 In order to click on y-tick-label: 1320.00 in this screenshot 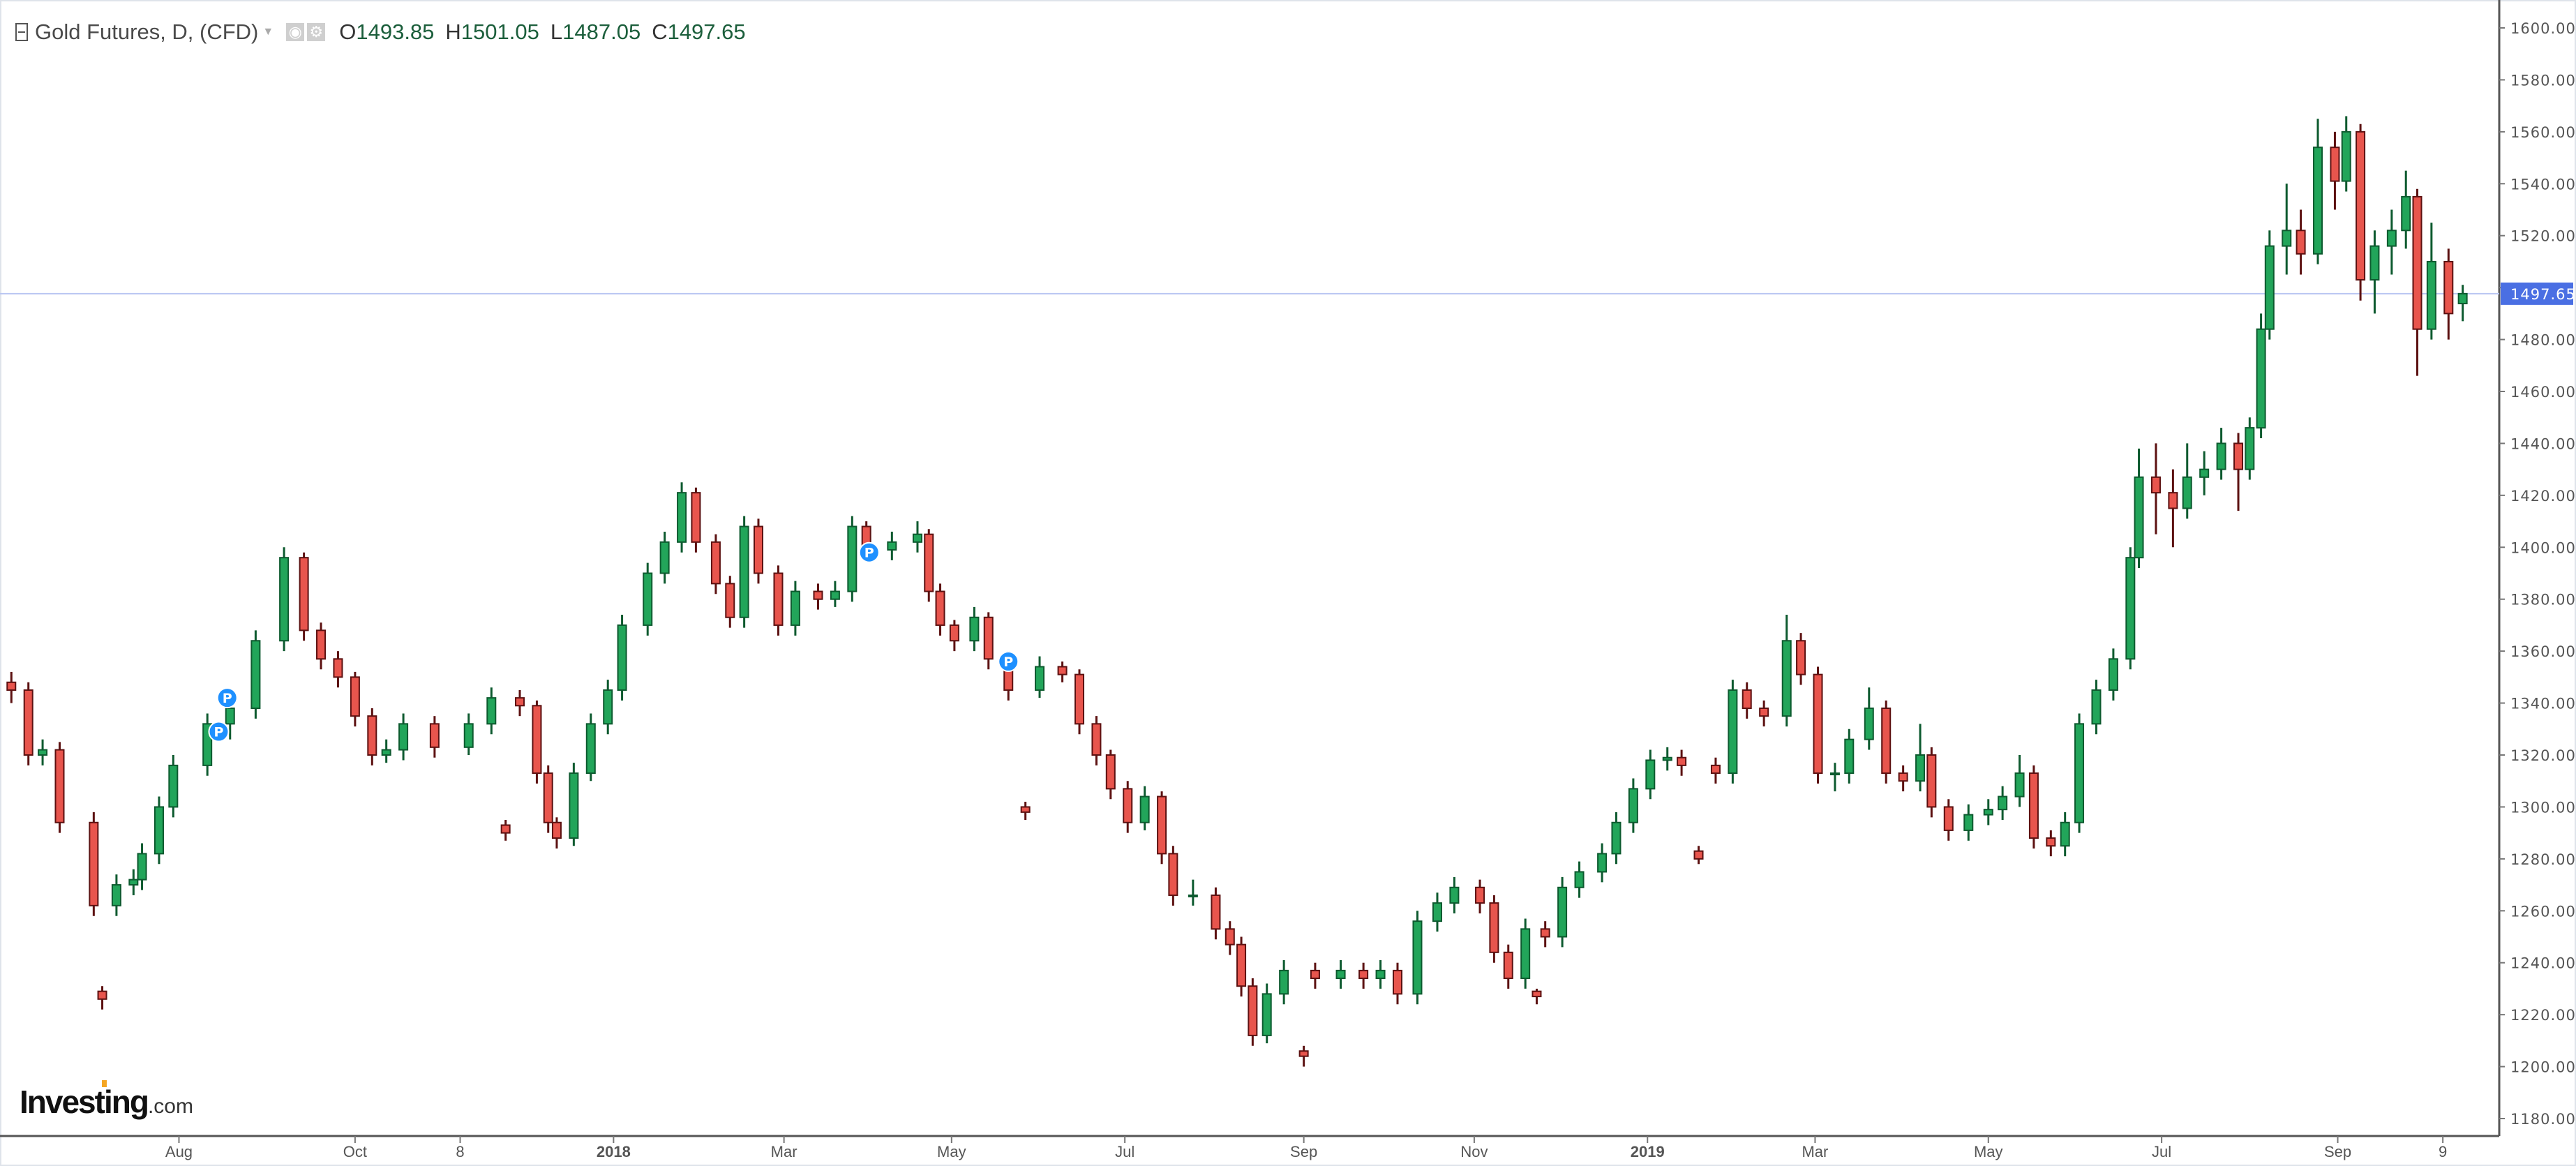, I will do `click(2543, 756)`.